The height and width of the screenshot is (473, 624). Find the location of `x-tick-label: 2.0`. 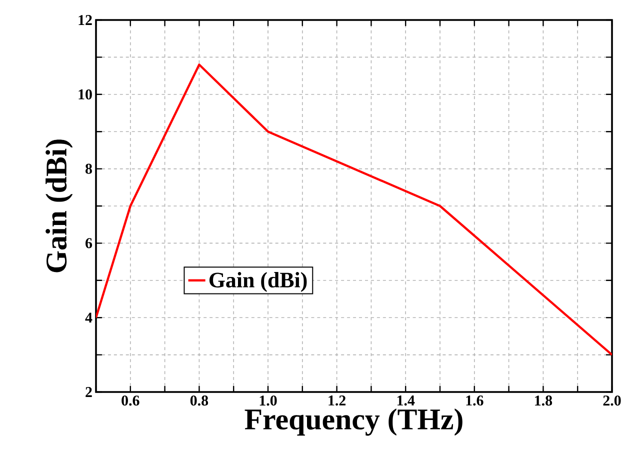

x-tick-label: 2.0 is located at coordinates (612, 401).